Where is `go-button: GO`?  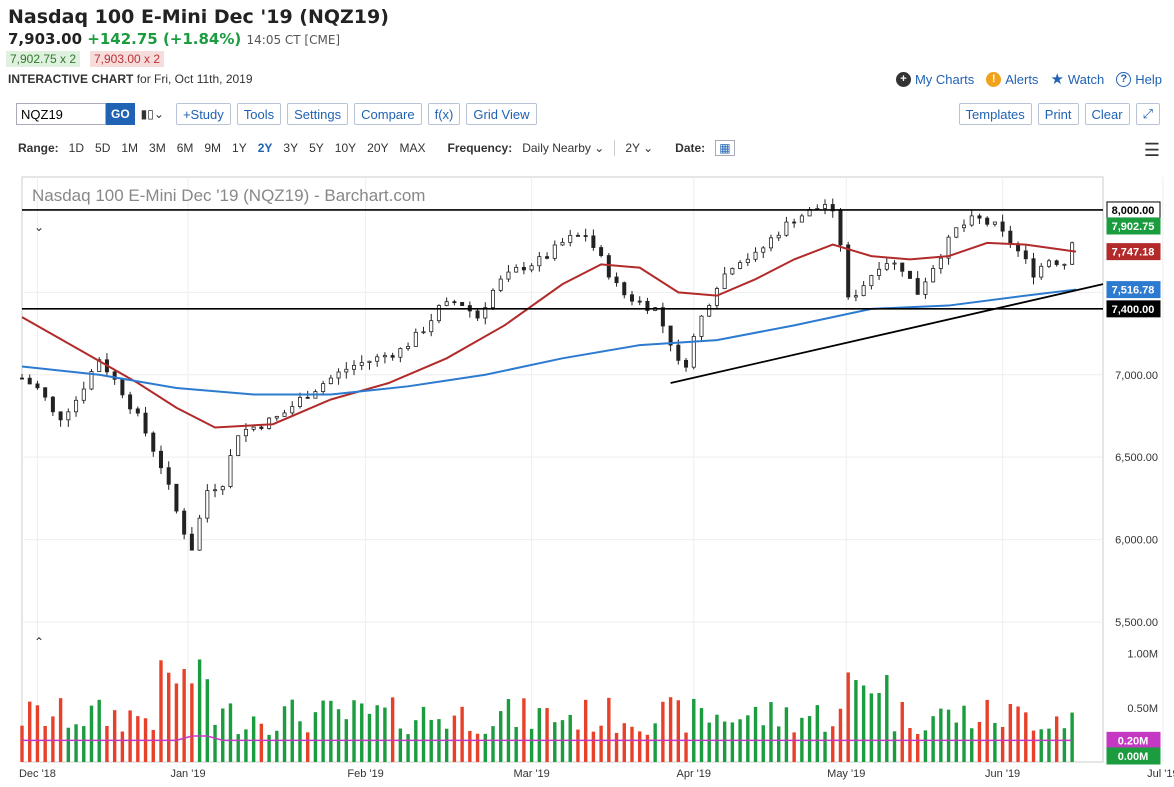
go-button: GO is located at coordinates (120, 114).